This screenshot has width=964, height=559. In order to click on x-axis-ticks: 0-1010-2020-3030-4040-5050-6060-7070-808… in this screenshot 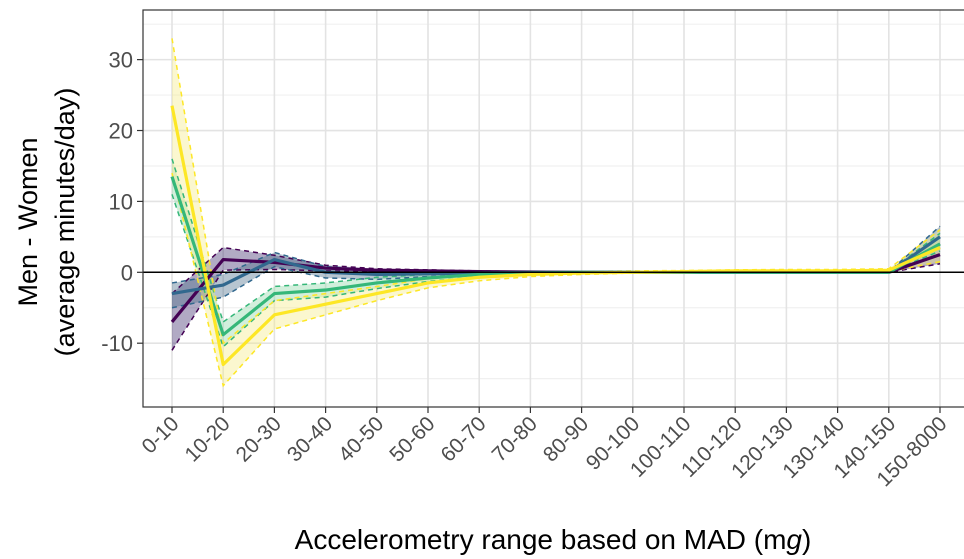, I will do `click(545, 449)`.